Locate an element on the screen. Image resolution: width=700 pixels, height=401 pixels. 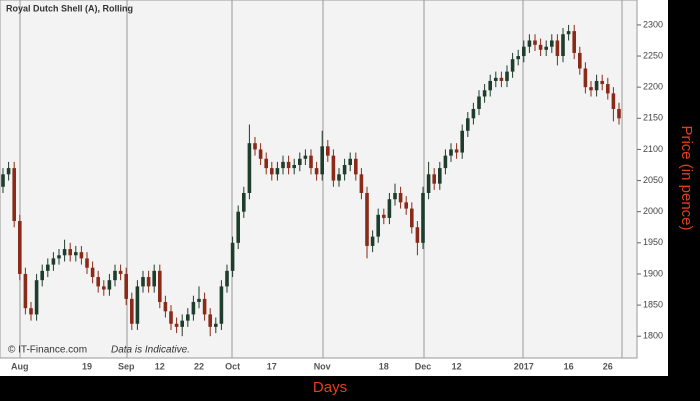
watermark: © IT-Finance.com is located at coordinates (47, 350).